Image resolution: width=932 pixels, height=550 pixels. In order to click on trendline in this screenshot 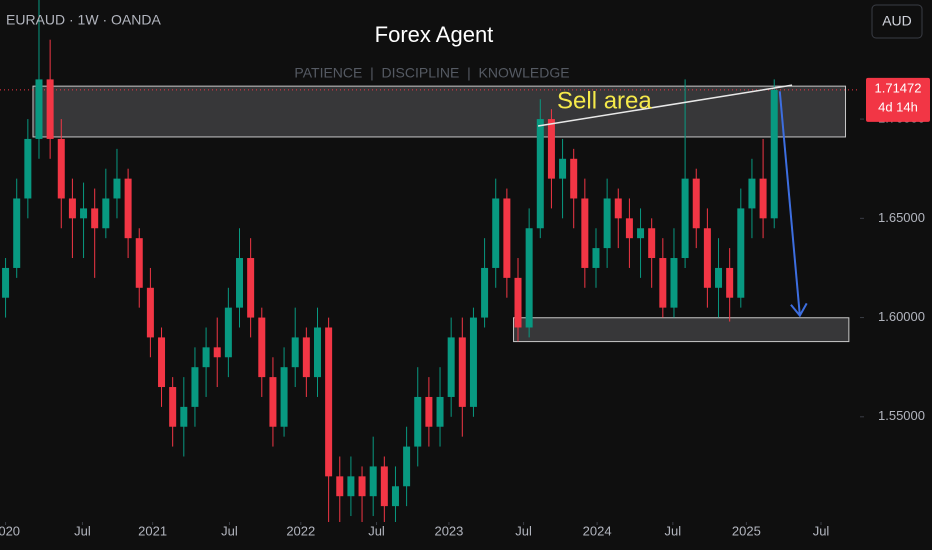, I will do `click(665, 105)`.